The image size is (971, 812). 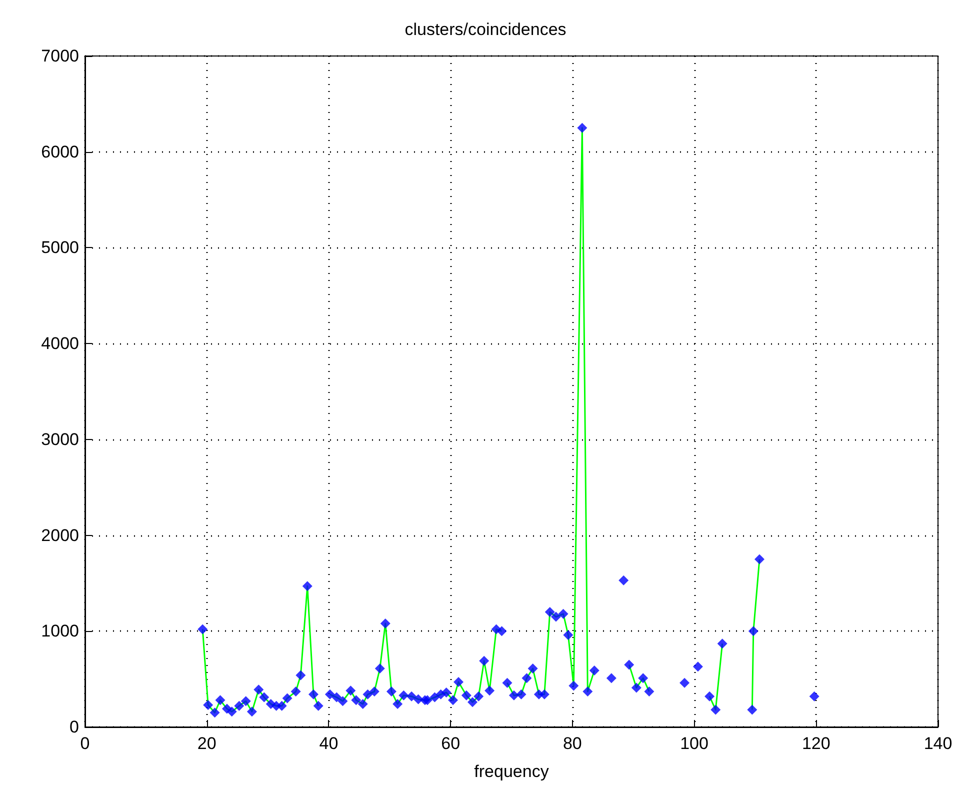 I want to click on x-tick-label: 100, so click(x=694, y=743).